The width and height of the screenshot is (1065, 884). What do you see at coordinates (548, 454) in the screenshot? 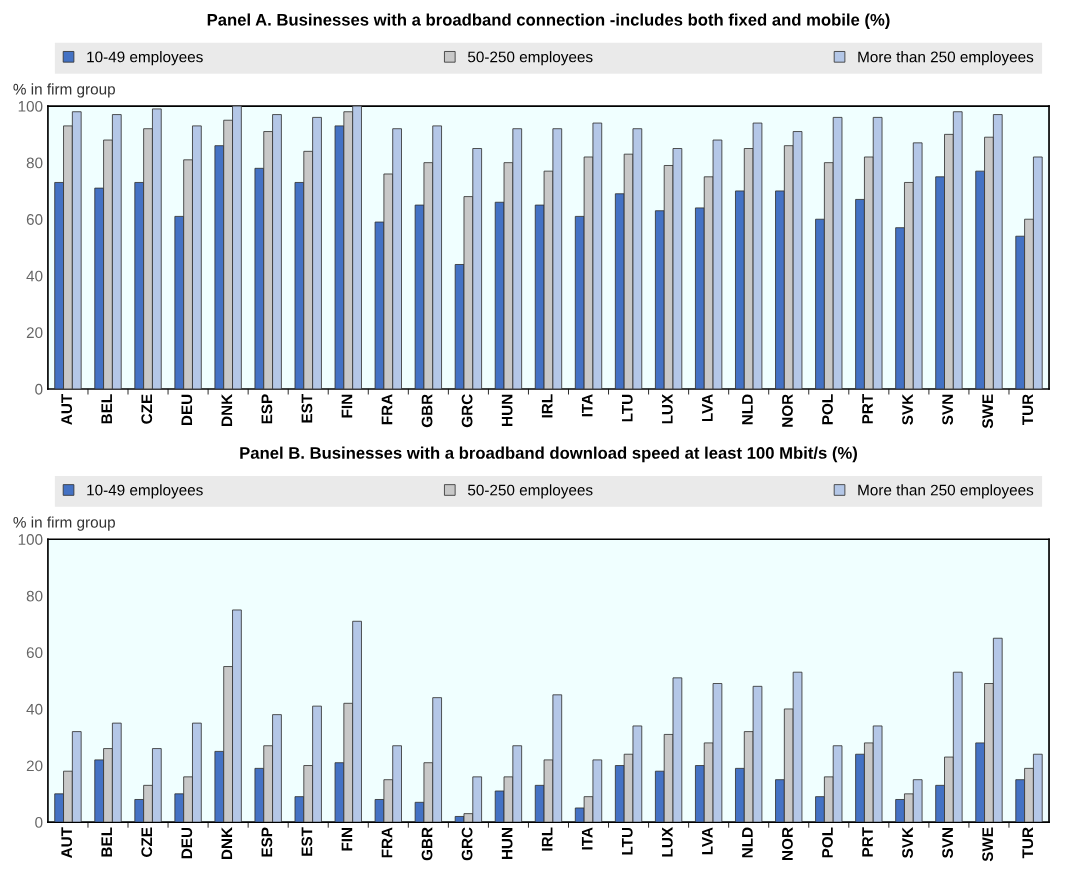
I see `chart-title: Panel B. Businesses with a broadband download speed at least 100 Mbit/s (%)` at bounding box center [548, 454].